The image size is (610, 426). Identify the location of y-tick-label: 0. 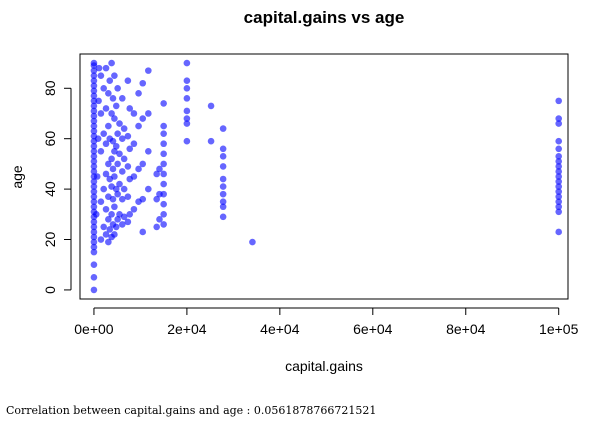
(50, 290).